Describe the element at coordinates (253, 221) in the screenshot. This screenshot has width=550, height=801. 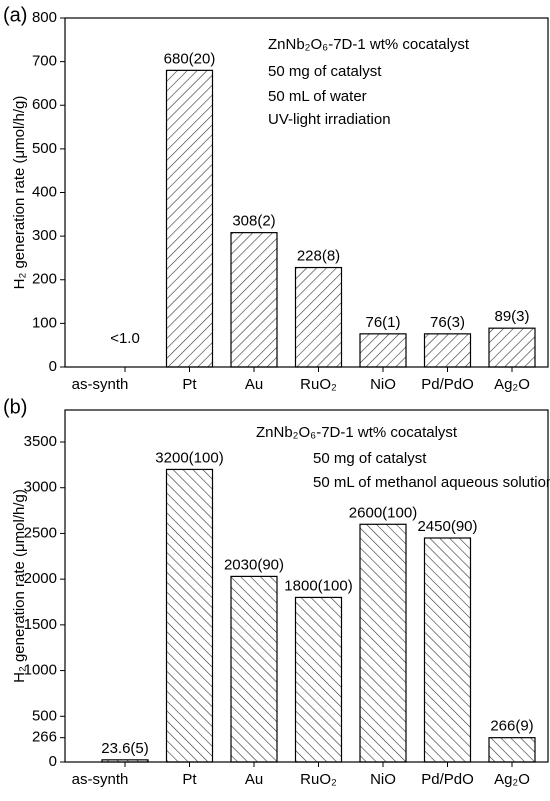
I see `value-label: 308(2)` at that location.